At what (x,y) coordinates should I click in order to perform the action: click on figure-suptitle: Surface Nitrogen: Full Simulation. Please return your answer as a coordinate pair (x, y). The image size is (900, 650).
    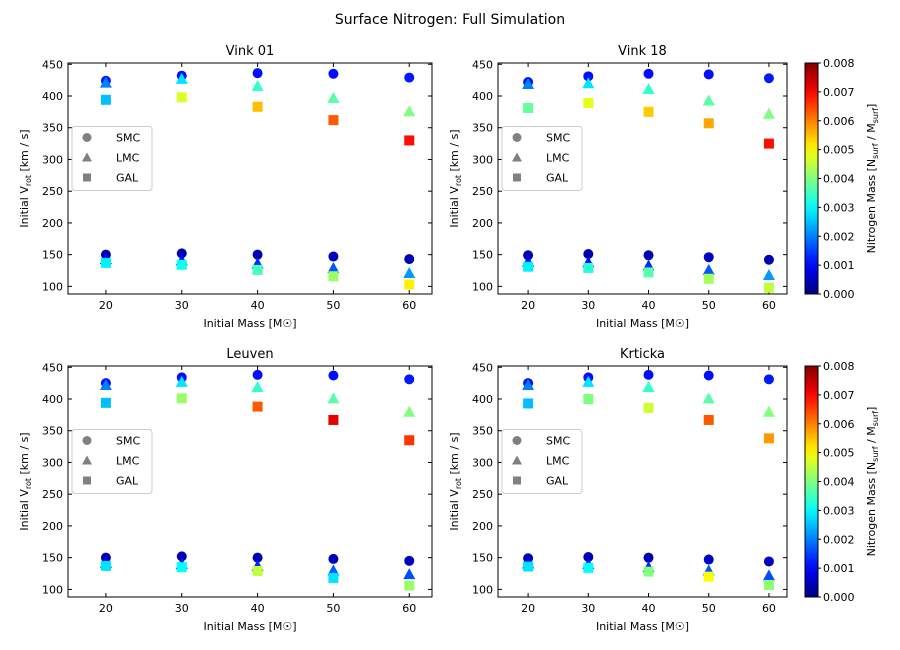
    Looking at the image, I should click on (450, 20).